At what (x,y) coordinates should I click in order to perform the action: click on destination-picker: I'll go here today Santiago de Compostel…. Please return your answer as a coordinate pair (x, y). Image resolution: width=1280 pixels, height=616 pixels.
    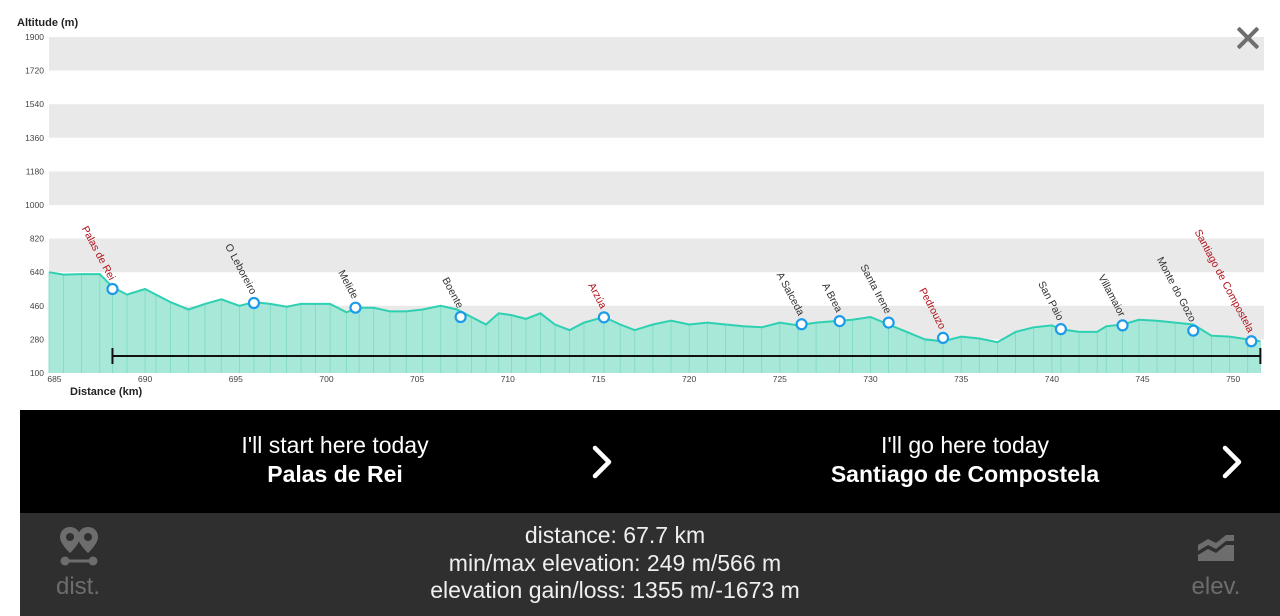
    Looking at the image, I should click on (965, 461).